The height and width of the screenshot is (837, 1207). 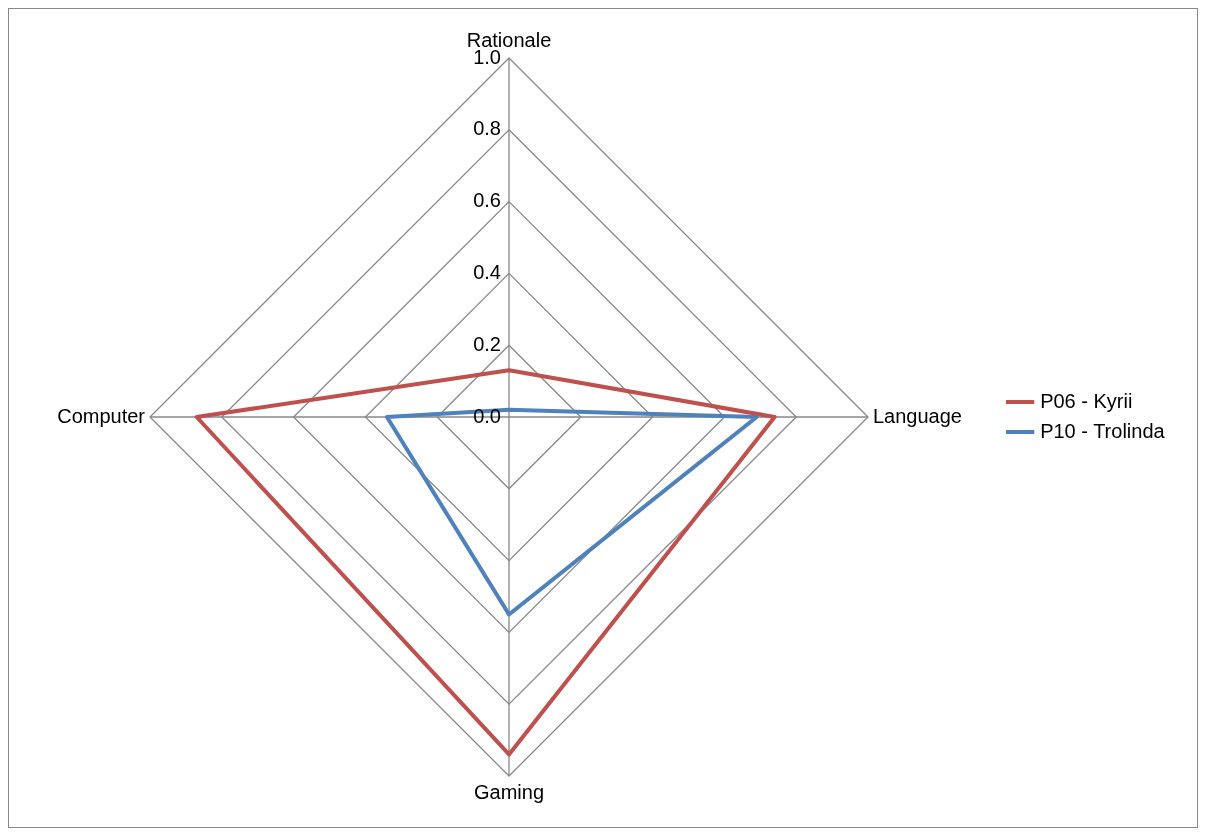 What do you see at coordinates (1103, 430) in the screenshot?
I see `legend-label: P10 - Trolinda` at bounding box center [1103, 430].